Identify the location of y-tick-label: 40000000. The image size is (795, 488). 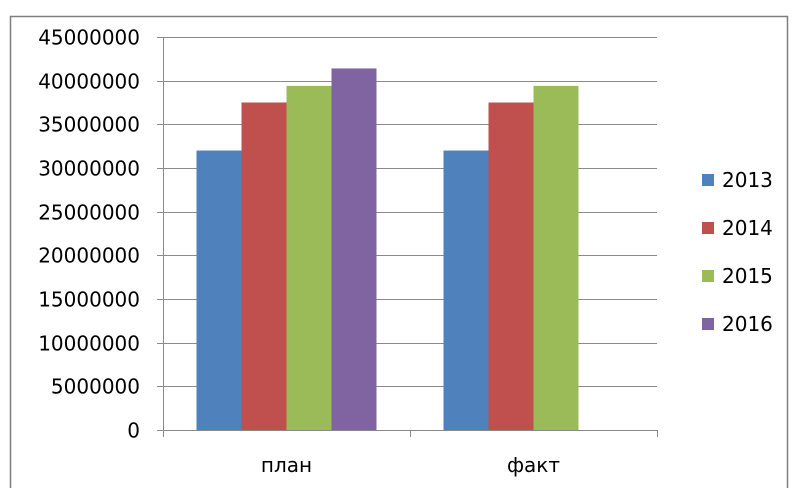
(89, 82).